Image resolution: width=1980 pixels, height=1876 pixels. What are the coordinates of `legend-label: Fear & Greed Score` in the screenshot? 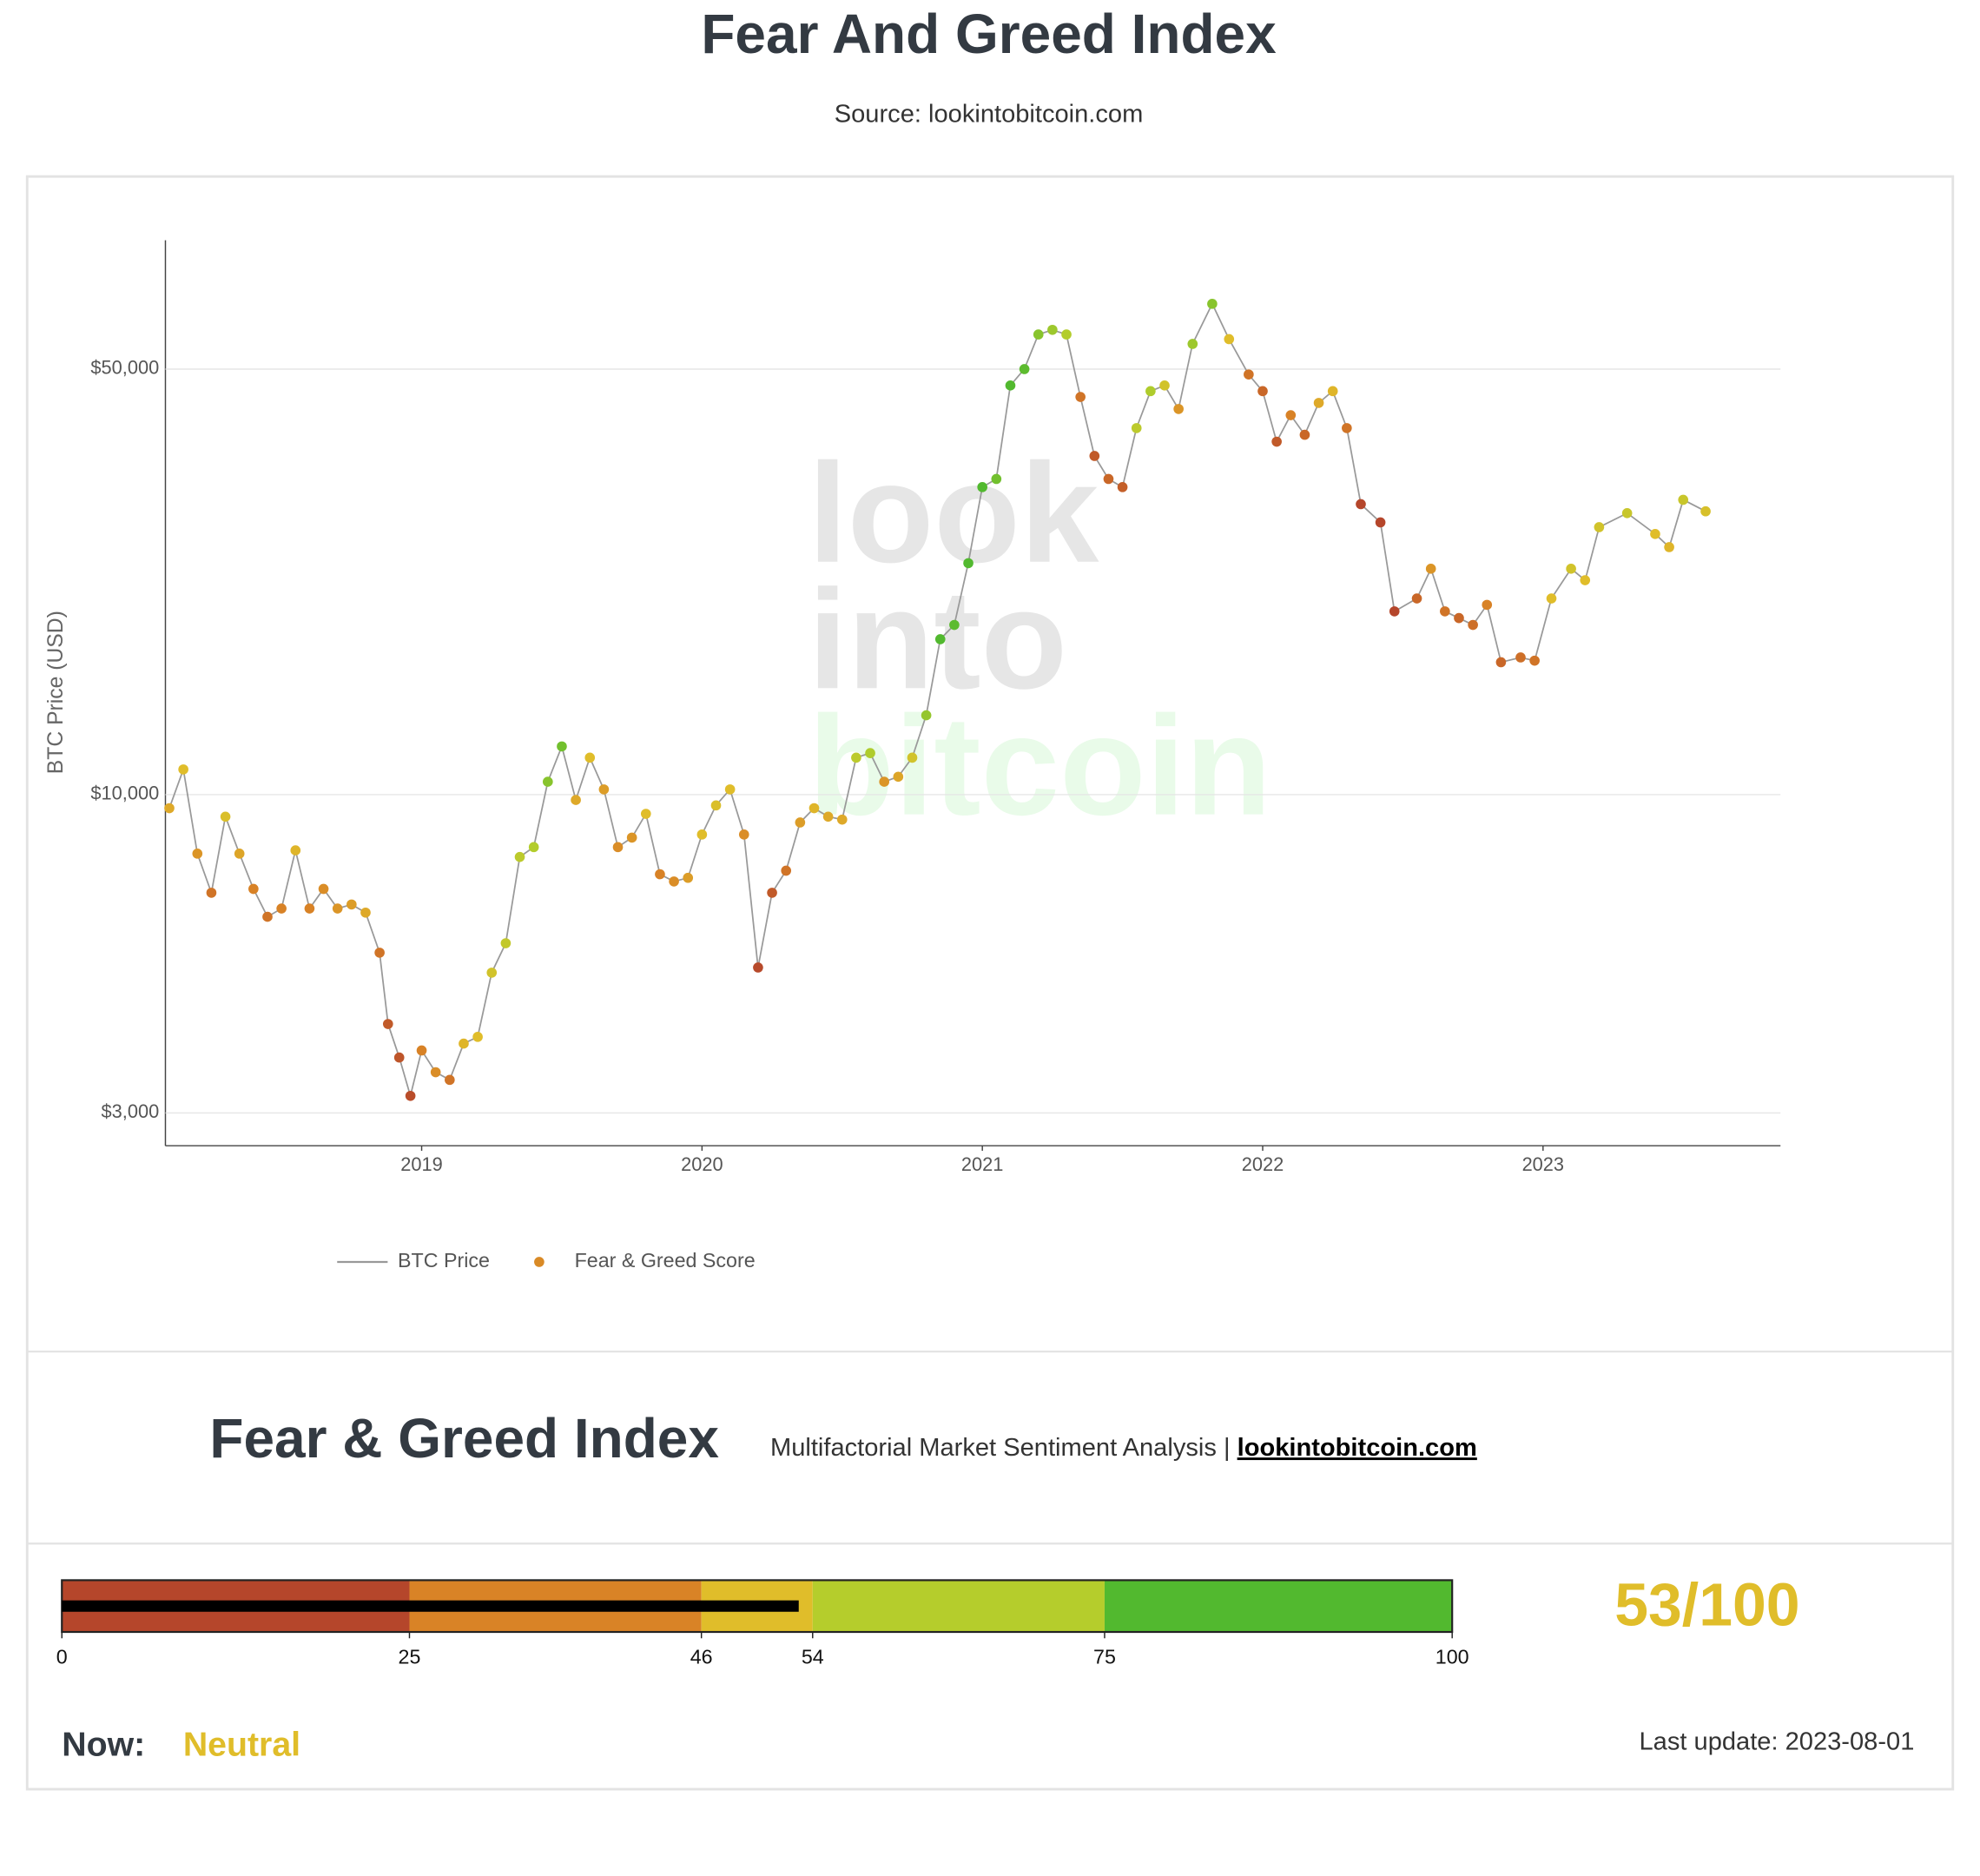 It's located at (666, 1260).